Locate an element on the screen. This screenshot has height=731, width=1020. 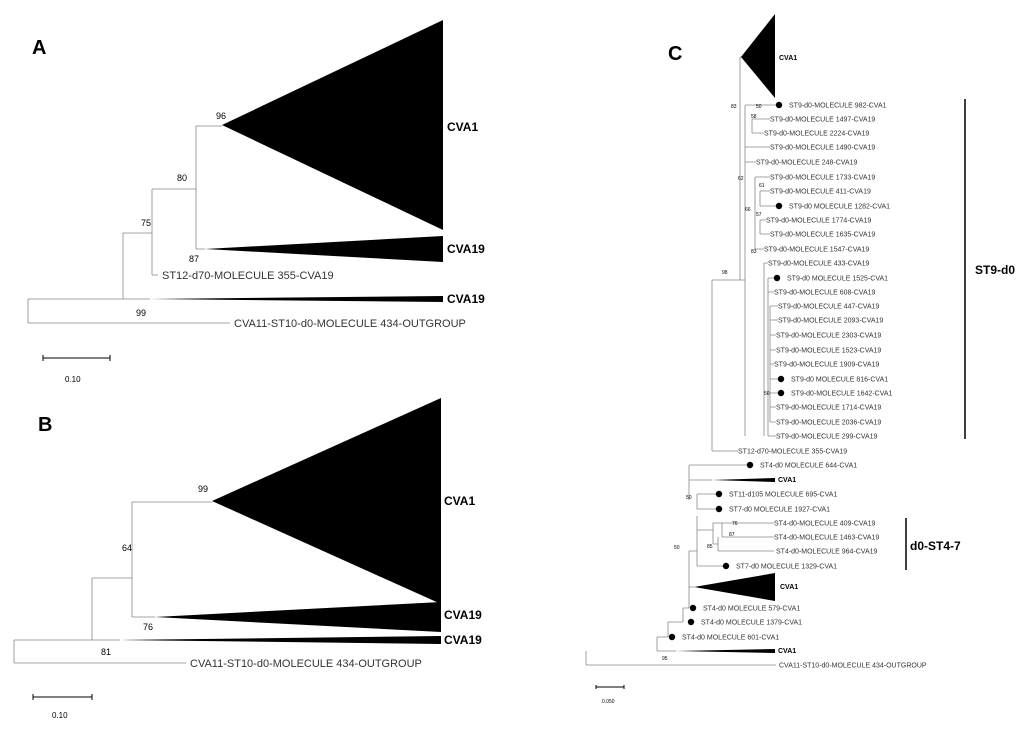
panel-a-bootstrap: 87 is located at coordinates (194, 259).